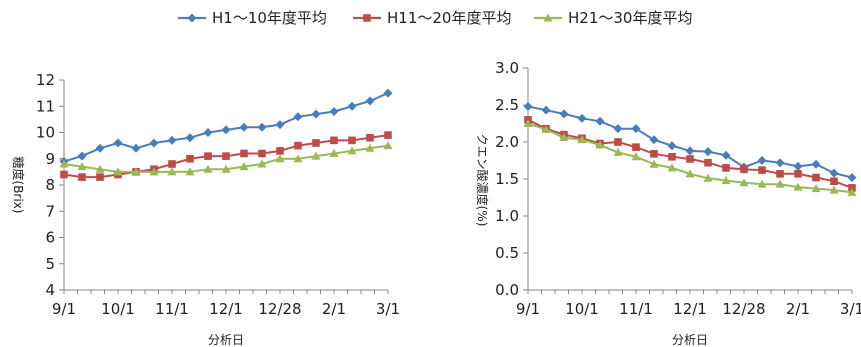 The width and height of the screenshot is (861, 347). What do you see at coordinates (507, 105) in the screenshot?
I see `y-tick-label: 2.5` at bounding box center [507, 105].